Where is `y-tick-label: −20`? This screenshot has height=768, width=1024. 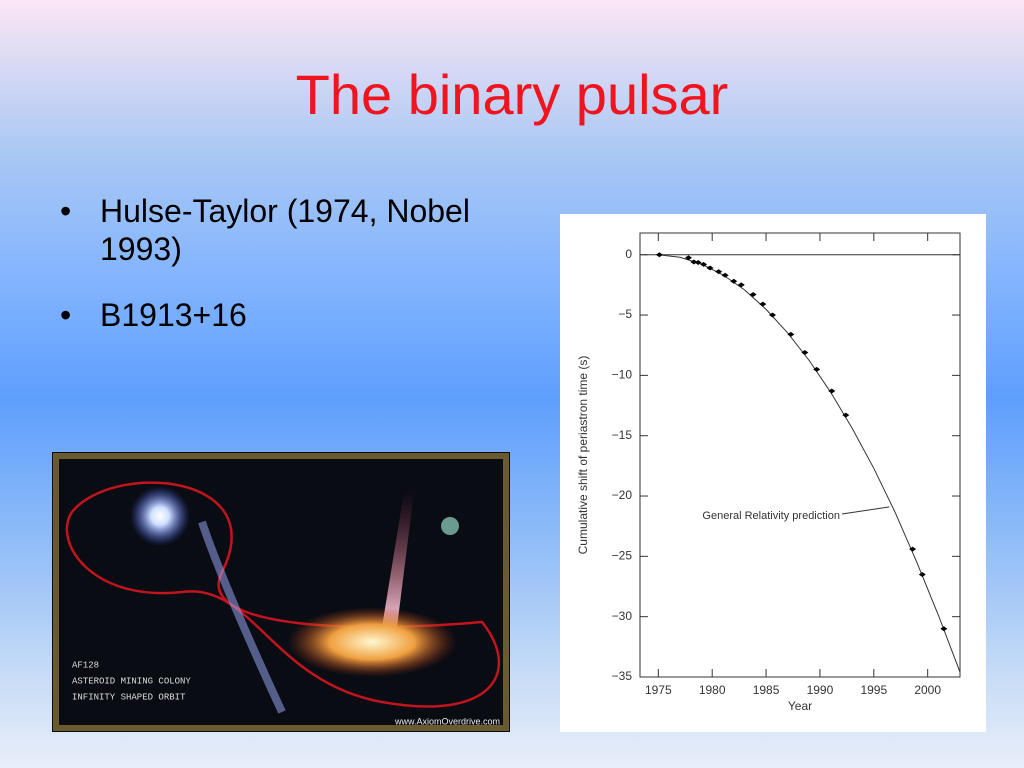
y-tick-label: −20 is located at coordinates (622, 495).